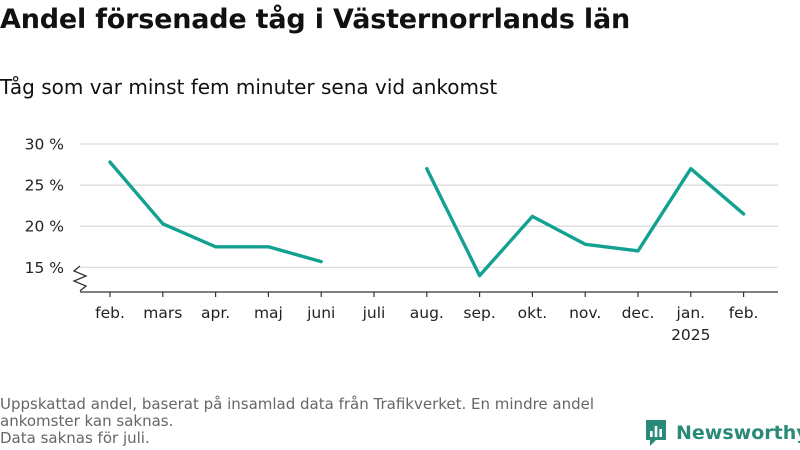 The image size is (800, 450). Describe the element at coordinates (44, 206) in the screenshot. I see `y-axis-ticks: 15 % 20 % 25 % 30 %` at that location.